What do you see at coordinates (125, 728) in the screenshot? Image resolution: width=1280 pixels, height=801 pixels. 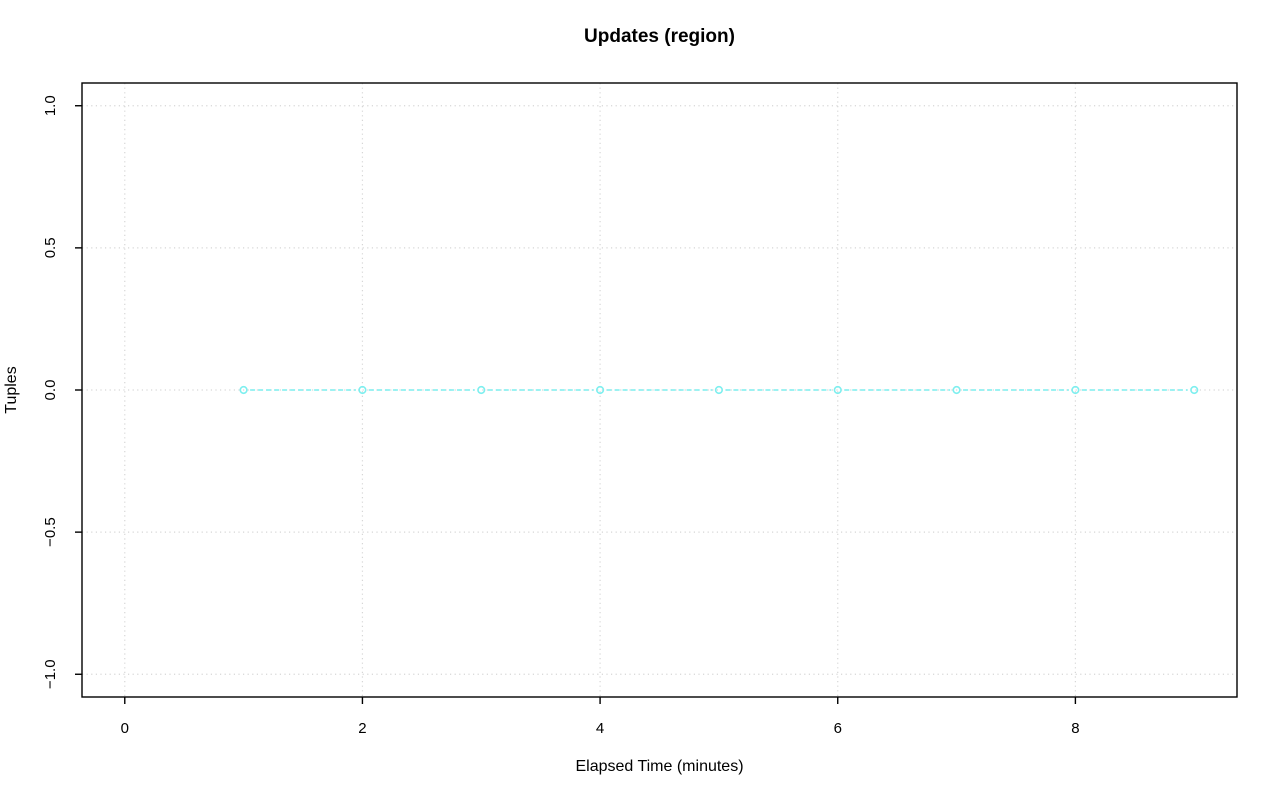 I see `x-tick-label: 0` at bounding box center [125, 728].